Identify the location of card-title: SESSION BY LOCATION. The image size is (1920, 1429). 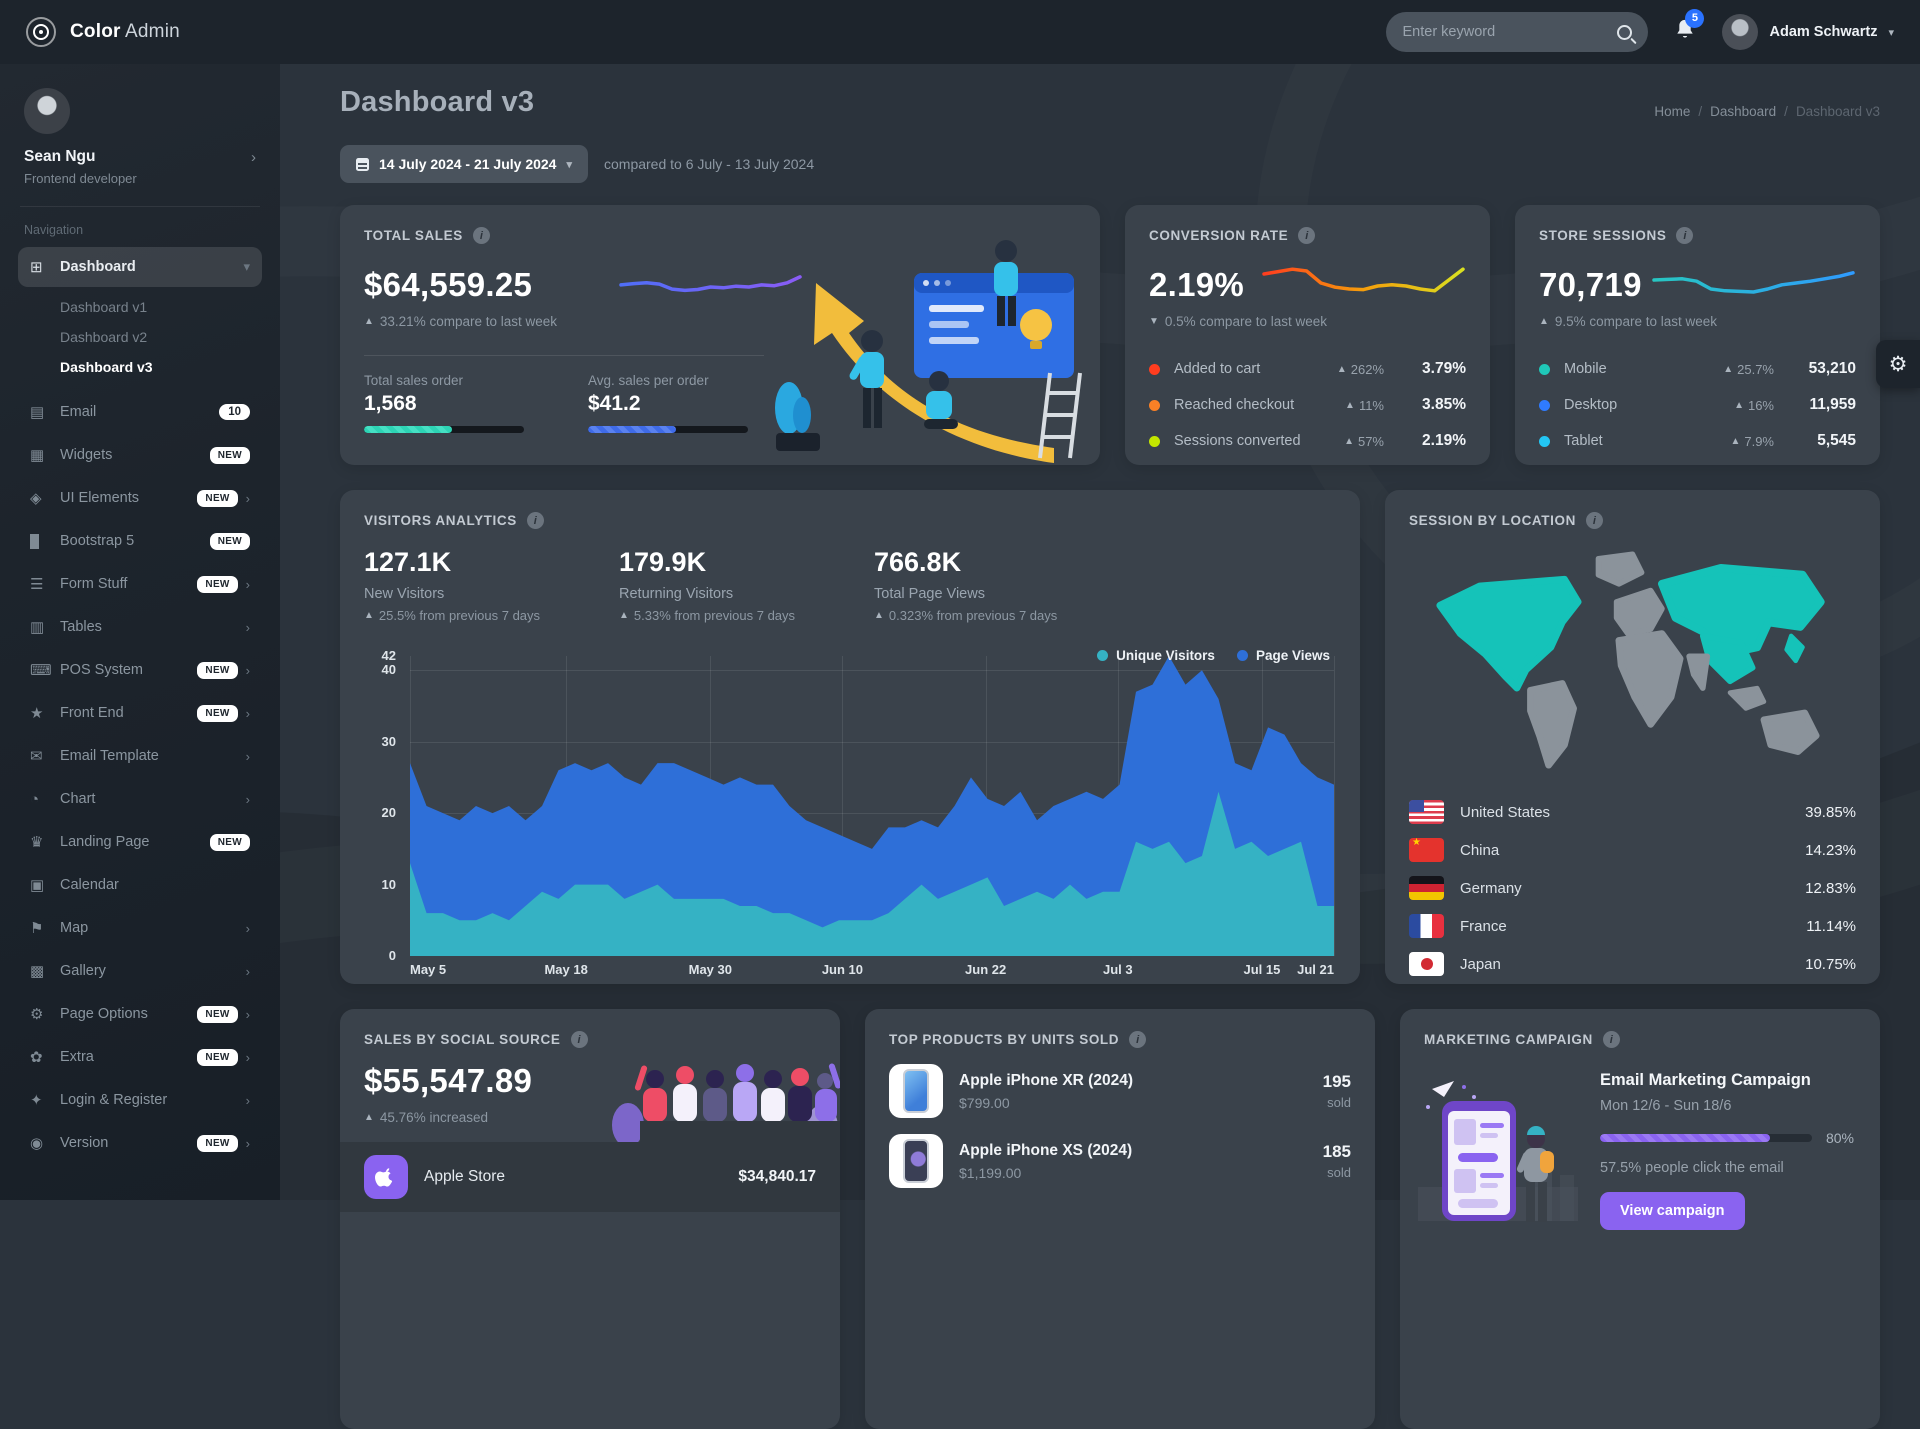
(1492, 520).